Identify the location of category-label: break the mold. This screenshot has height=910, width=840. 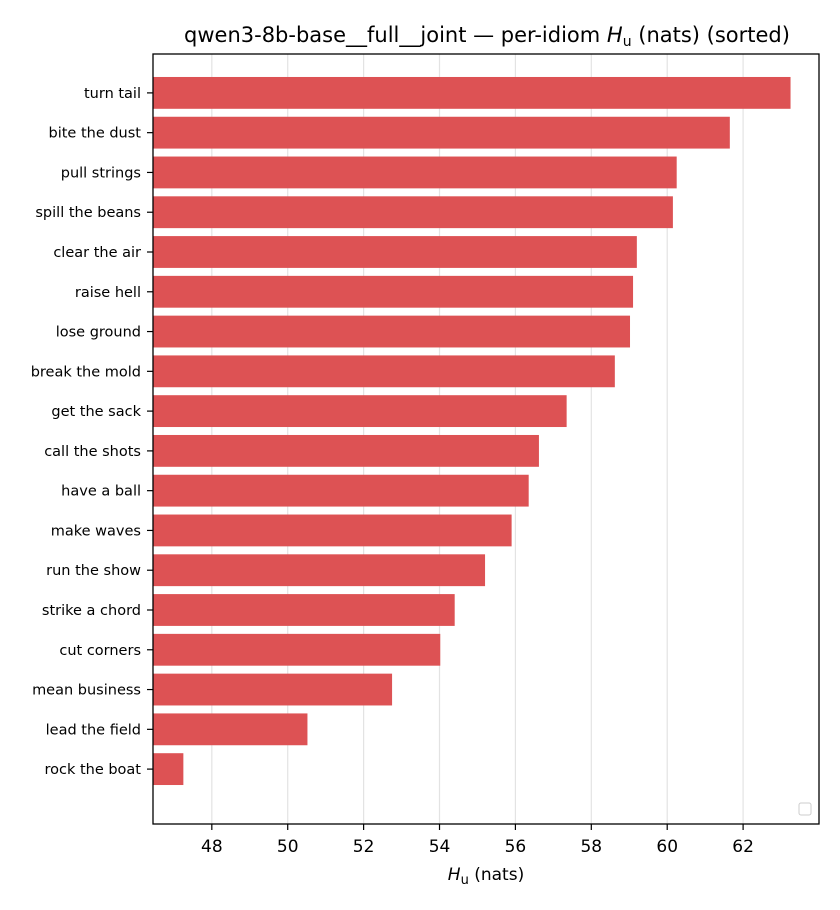
(86, 372).